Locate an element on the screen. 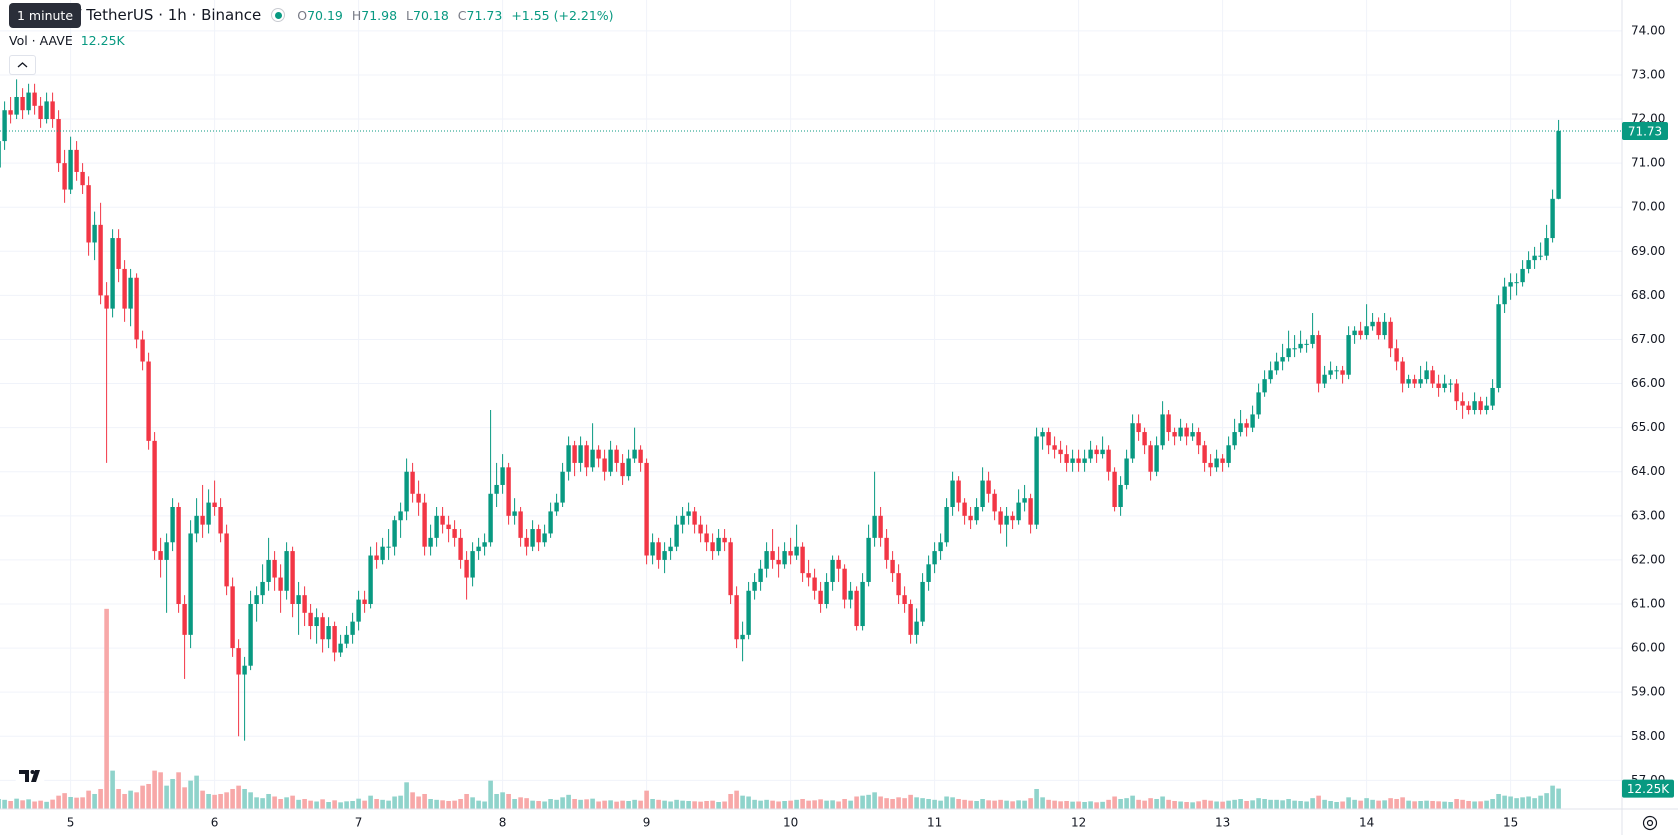  logo-dot is located at coordinates (32, 772).